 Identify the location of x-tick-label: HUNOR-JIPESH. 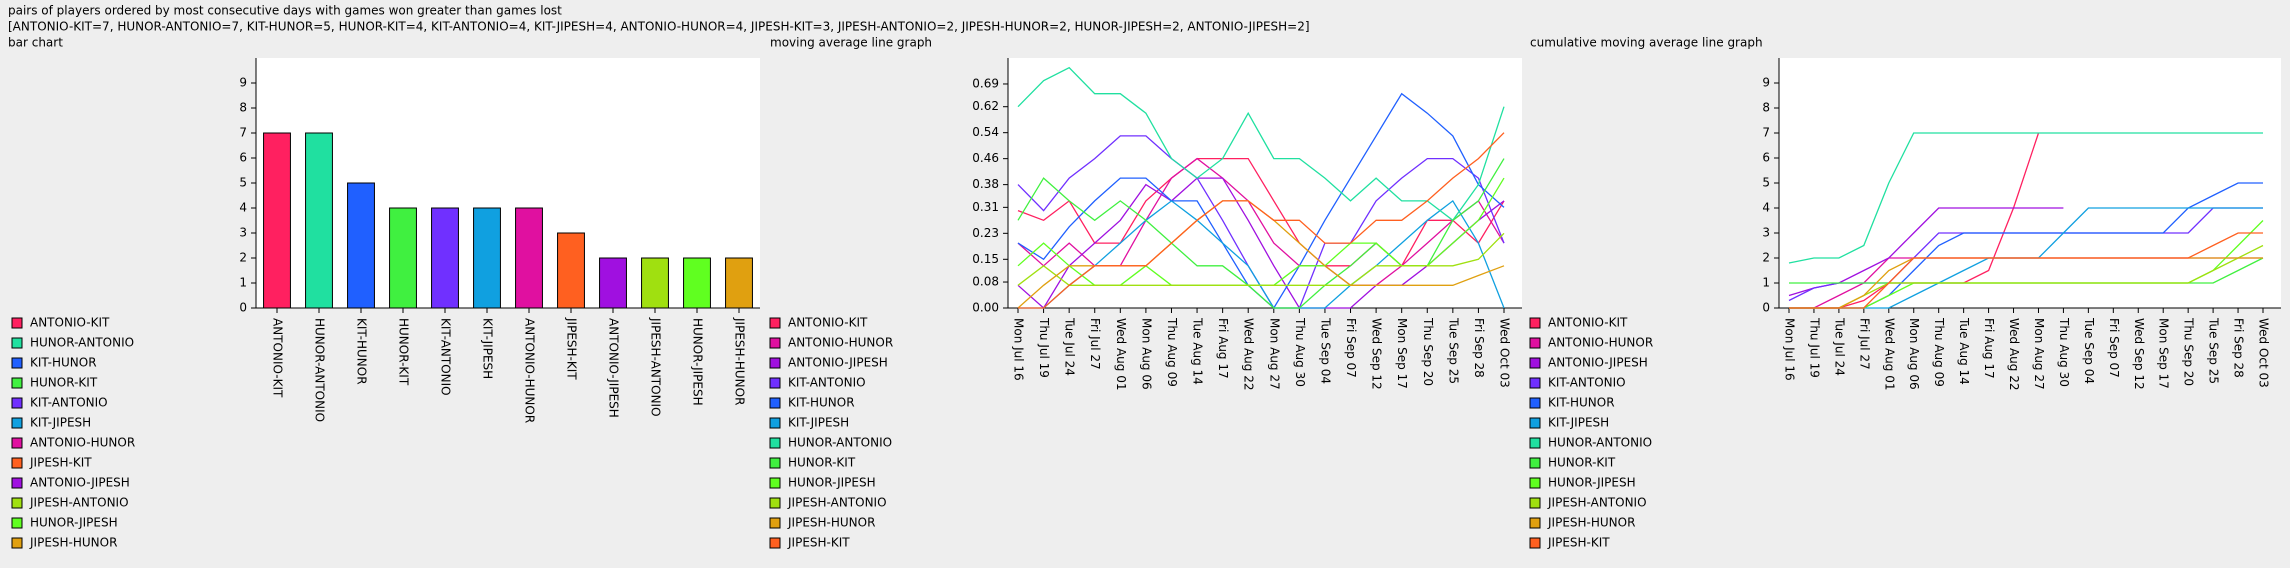
(698, 362).